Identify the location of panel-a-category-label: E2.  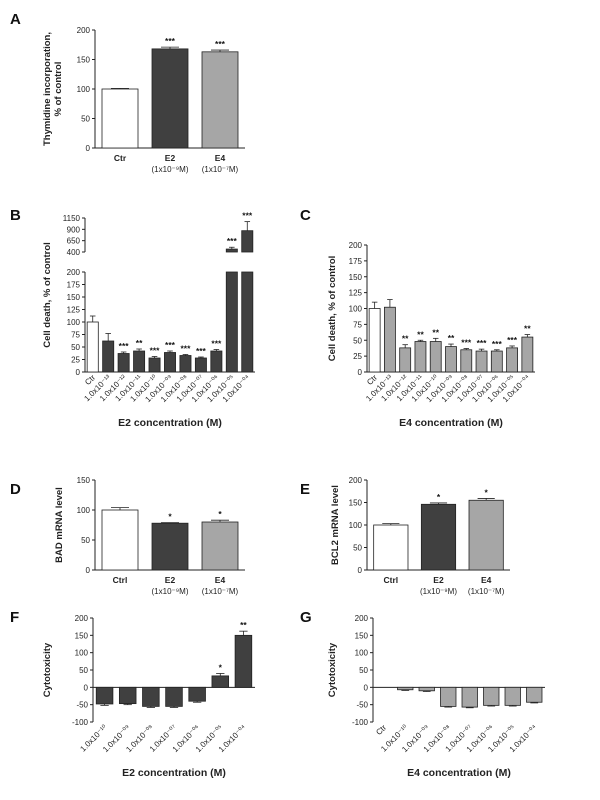
(170, 158).